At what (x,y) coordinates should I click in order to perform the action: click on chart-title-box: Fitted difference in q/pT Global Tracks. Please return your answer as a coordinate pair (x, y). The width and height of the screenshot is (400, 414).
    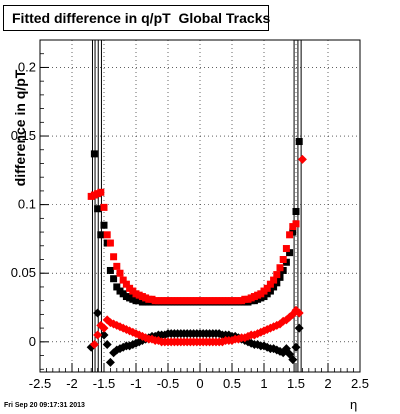
    Looking at the image, I should click on (137, 18).